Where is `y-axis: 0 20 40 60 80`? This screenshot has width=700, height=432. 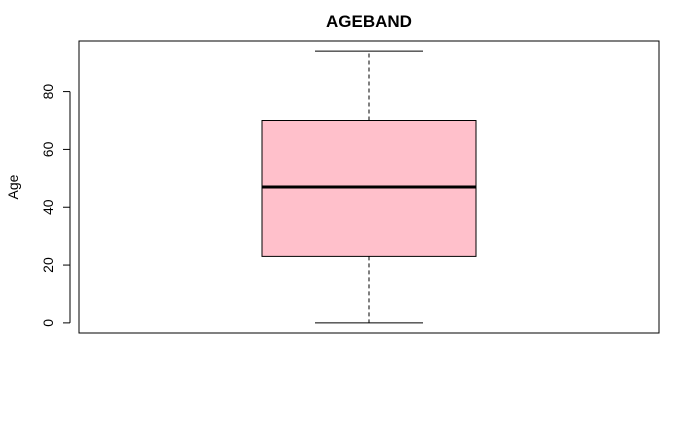
y-axis: 0 20 40 60 80 is located at coordinates (55, 205).